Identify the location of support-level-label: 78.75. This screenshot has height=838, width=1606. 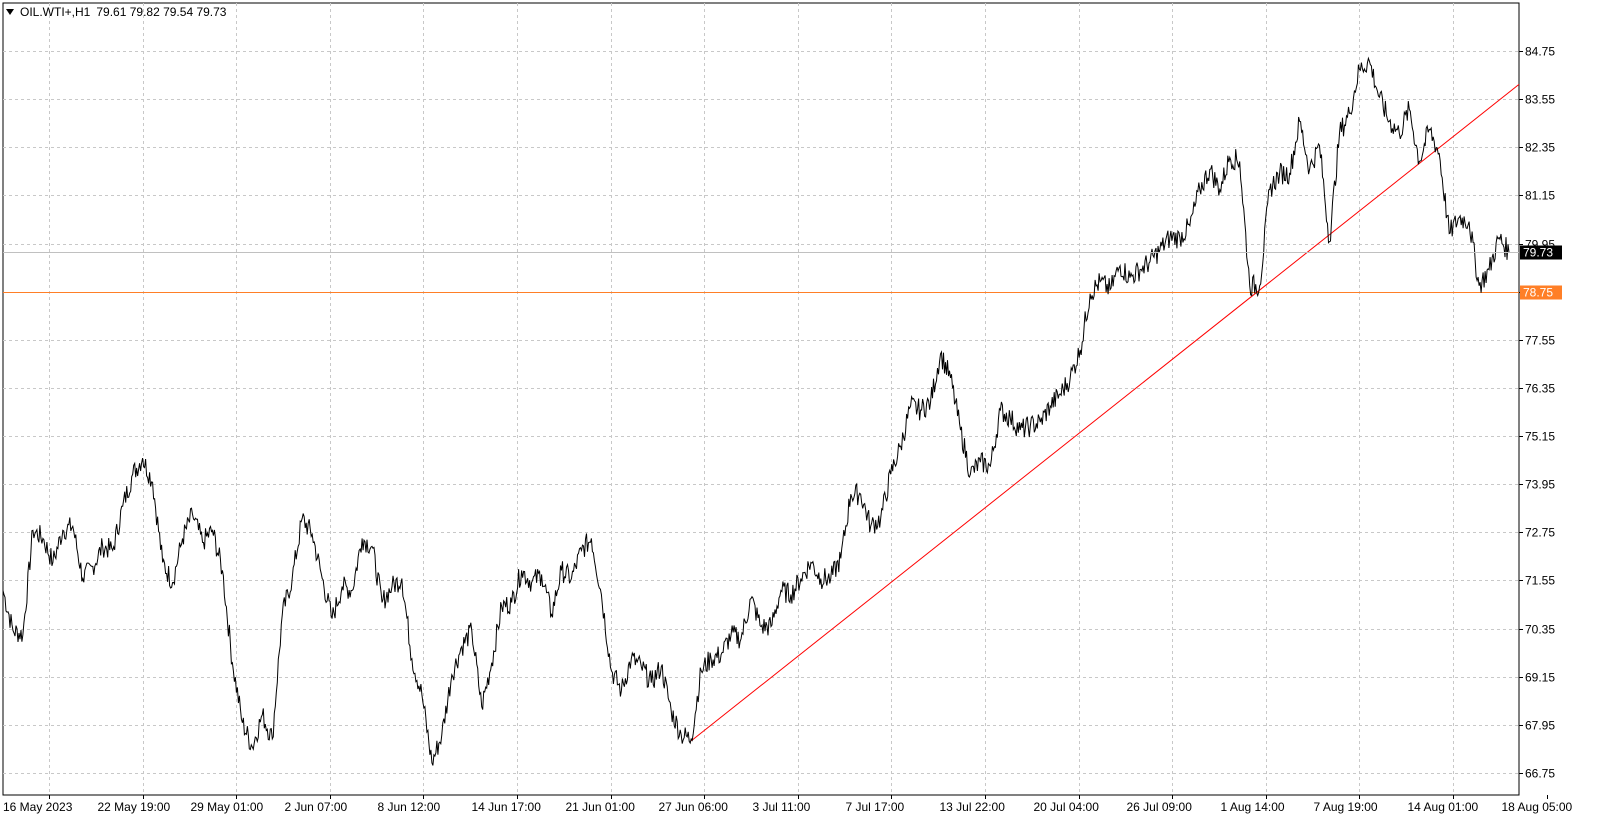
(1538, 293).